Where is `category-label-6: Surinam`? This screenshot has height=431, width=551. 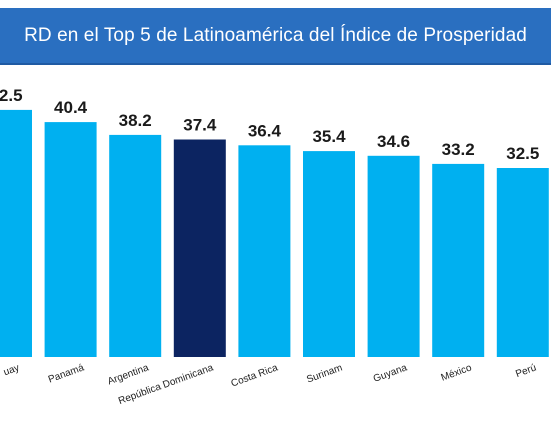 category-label-6: Surinam is located at coordinates (324, 373).